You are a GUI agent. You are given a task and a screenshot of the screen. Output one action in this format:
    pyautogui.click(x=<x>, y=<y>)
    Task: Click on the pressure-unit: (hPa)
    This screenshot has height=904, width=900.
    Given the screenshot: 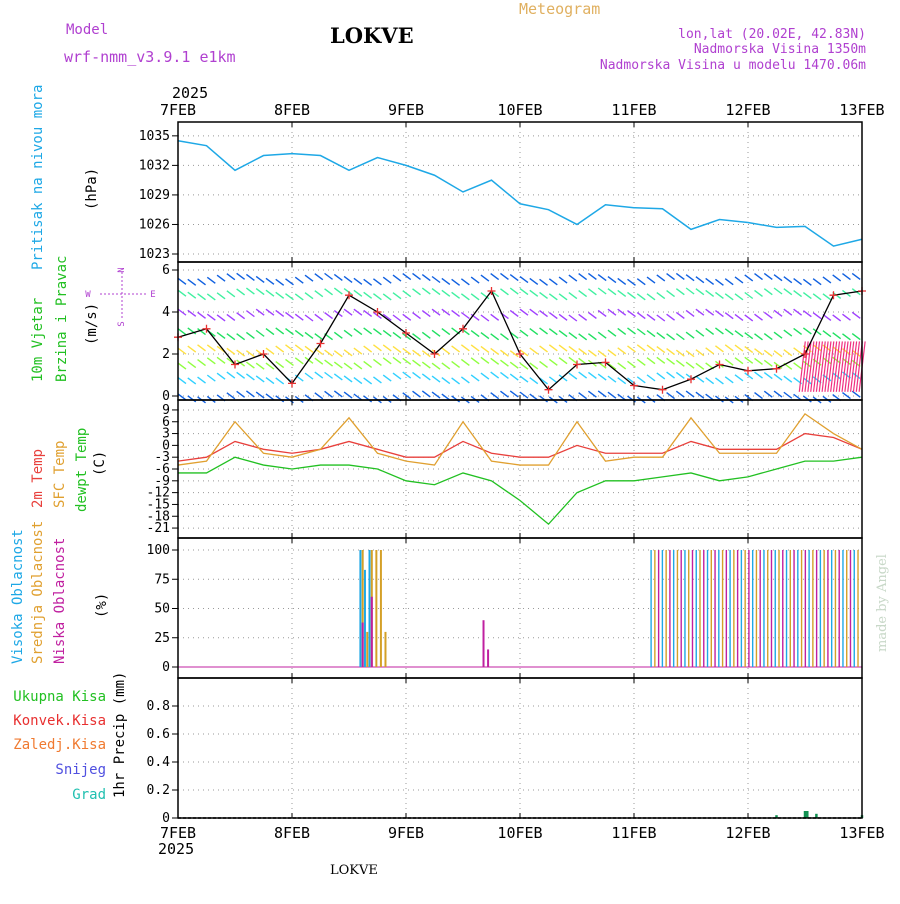 What is the action you would take?
    pyautogui.click(x=92, y=189)
    